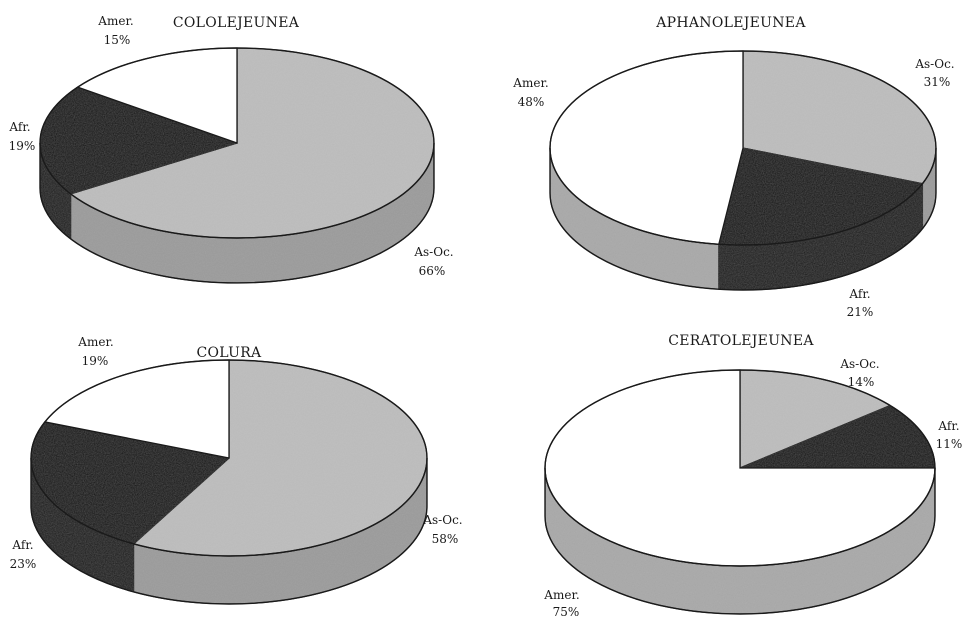  I want to click on slice-value: 48%, so click(531, 102).